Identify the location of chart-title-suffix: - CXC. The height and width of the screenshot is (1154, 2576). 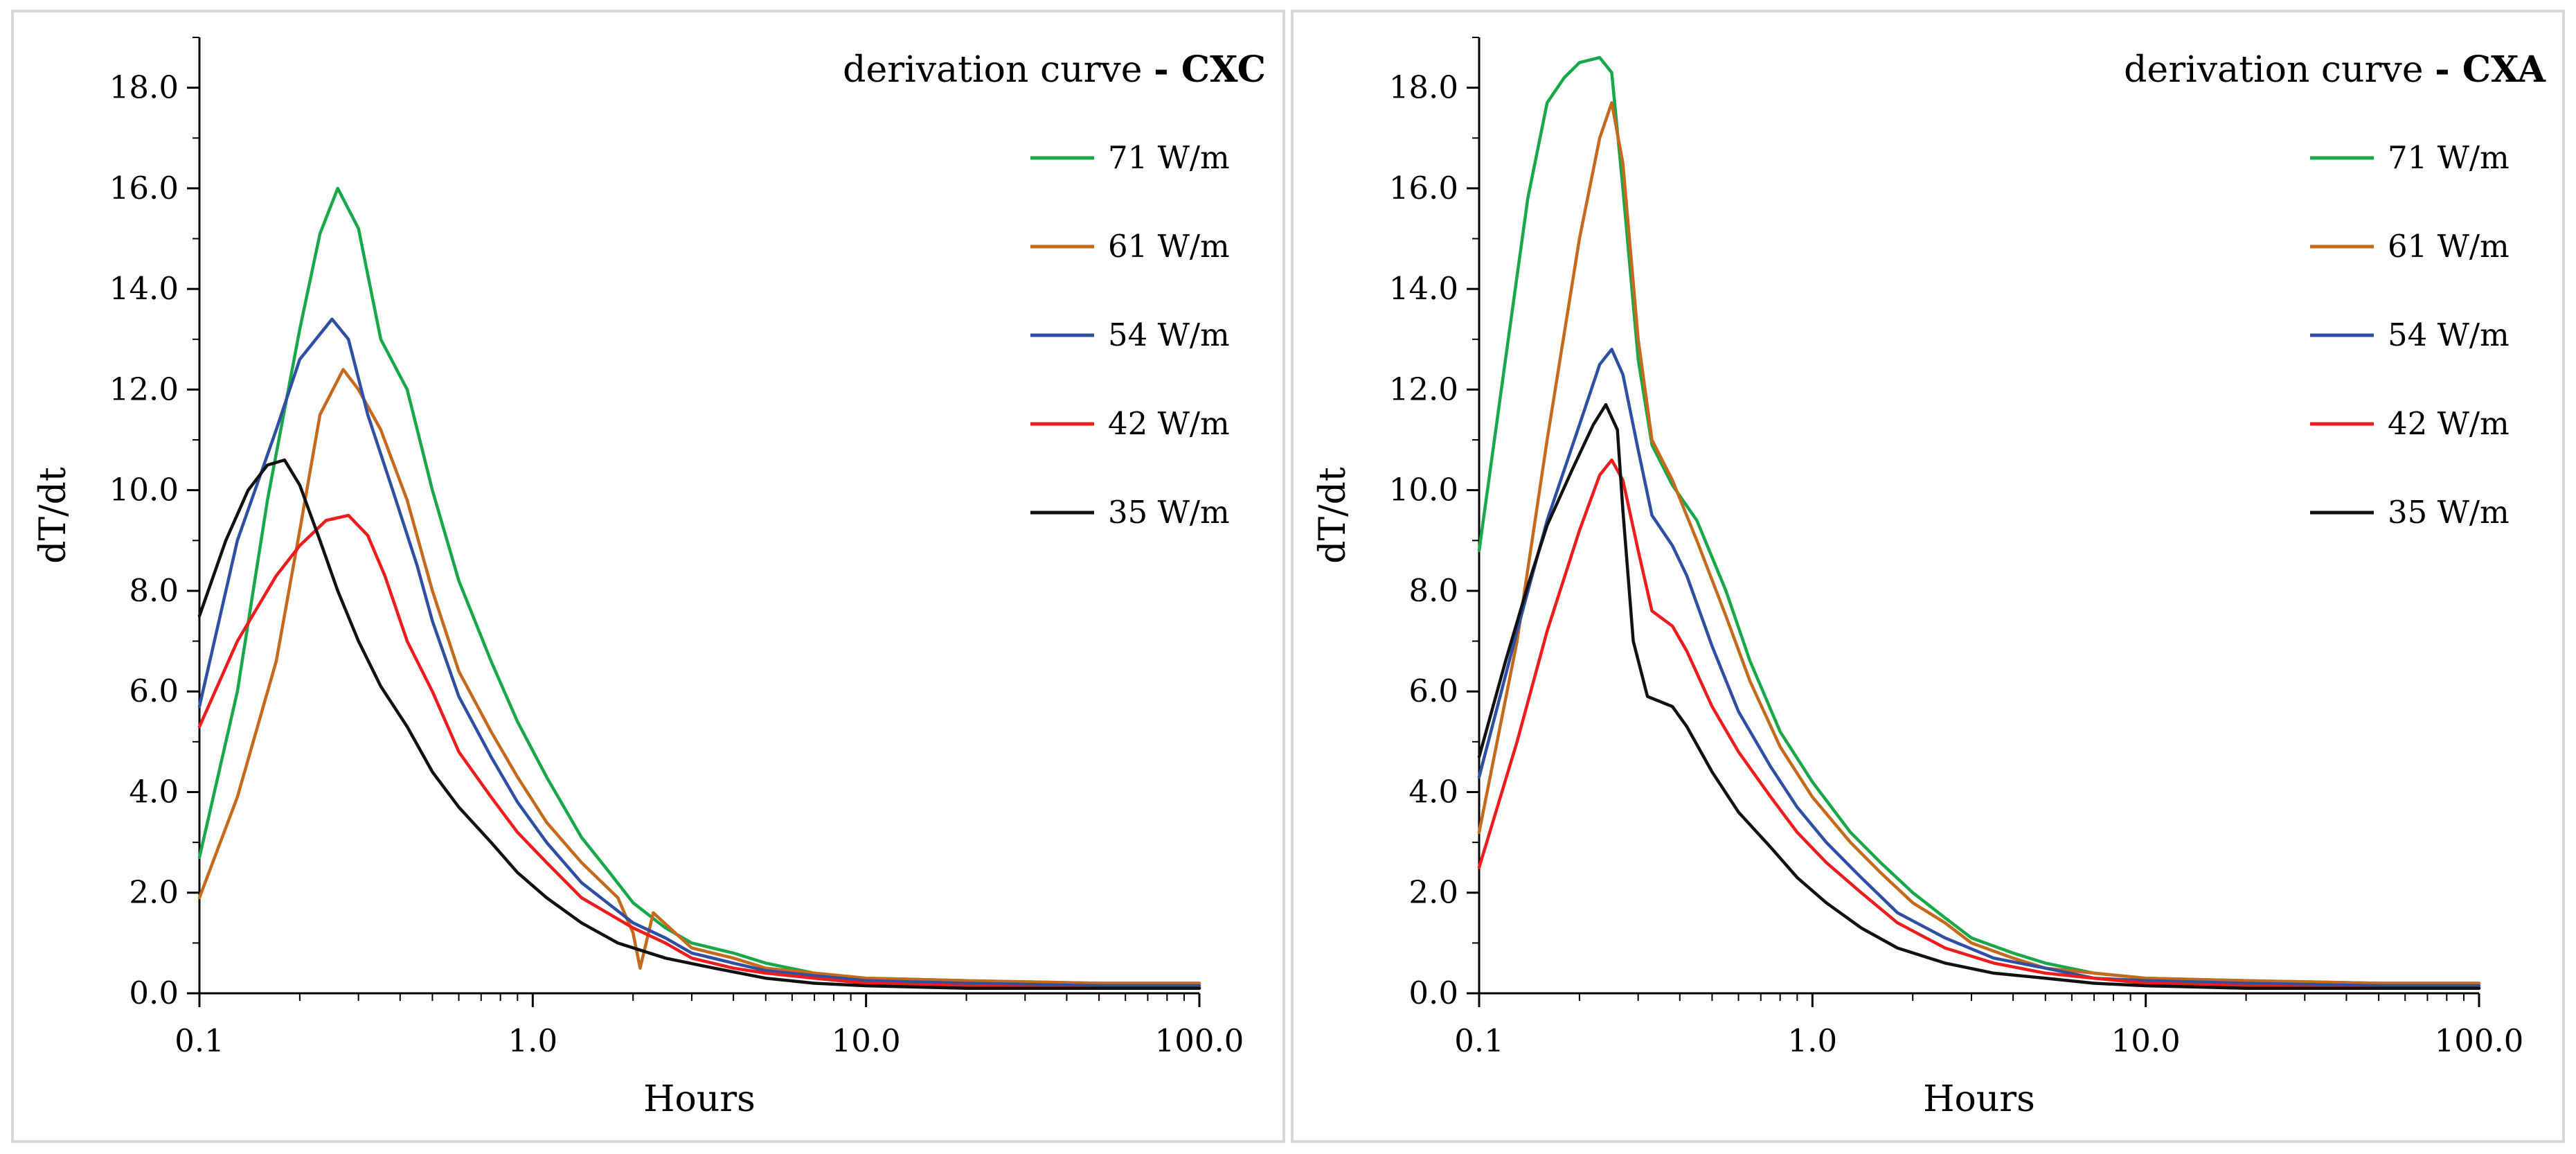
(1210, 69).